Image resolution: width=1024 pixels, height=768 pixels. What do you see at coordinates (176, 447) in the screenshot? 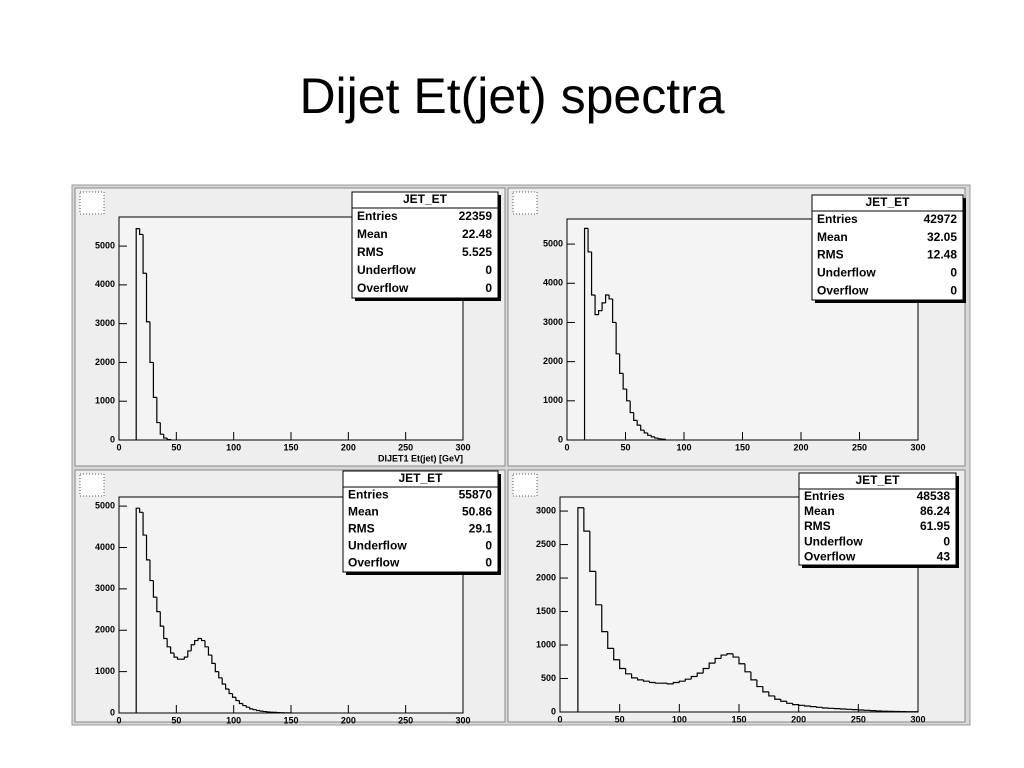
I see `x-tick-label: 50` at bounding box center [176, 447].